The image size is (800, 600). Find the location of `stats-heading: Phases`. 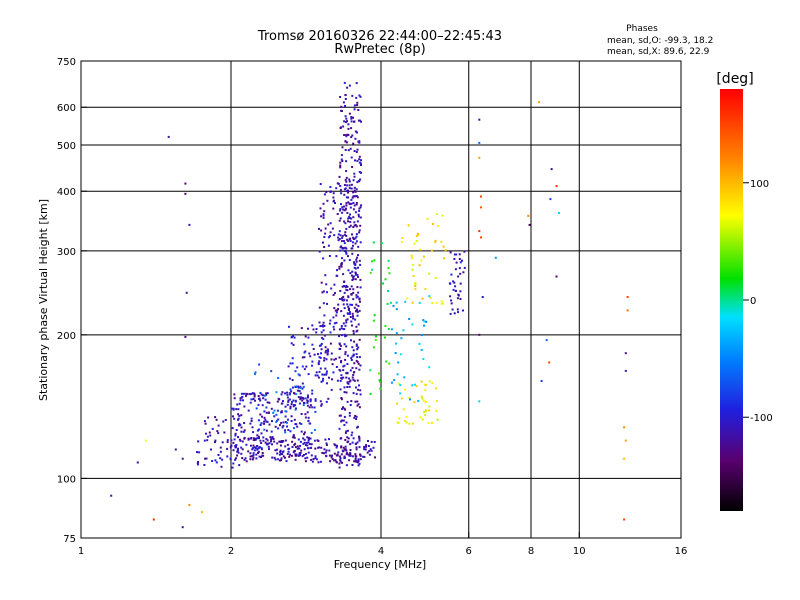

stats-heading: Phases is located at coordinates (642, 29).